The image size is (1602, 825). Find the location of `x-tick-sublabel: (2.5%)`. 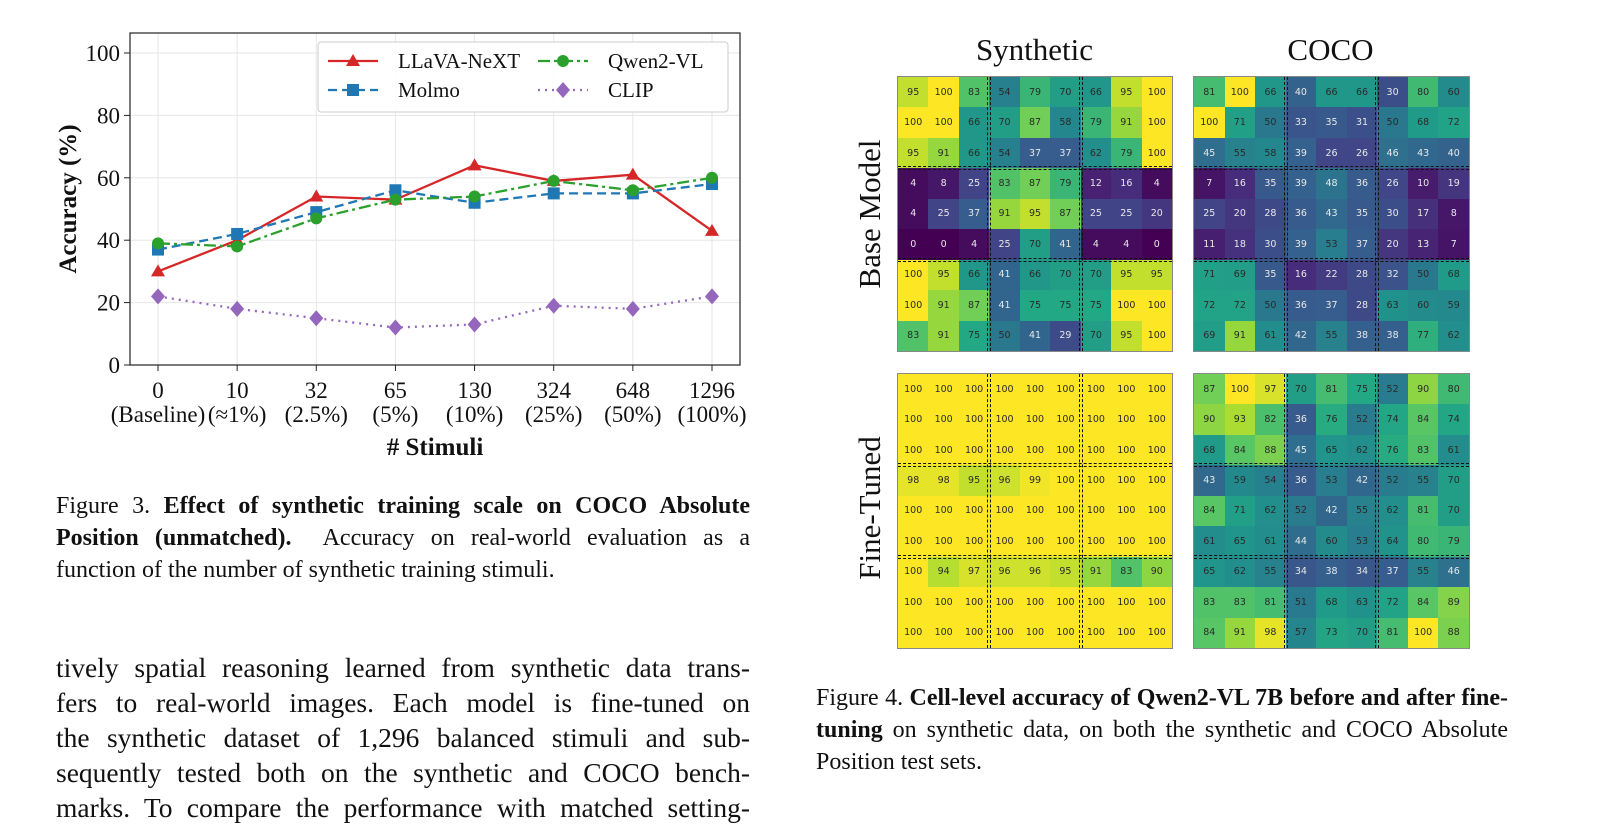

x-tick-sublabel: (2.5%) is located at coordinates (316, 414).